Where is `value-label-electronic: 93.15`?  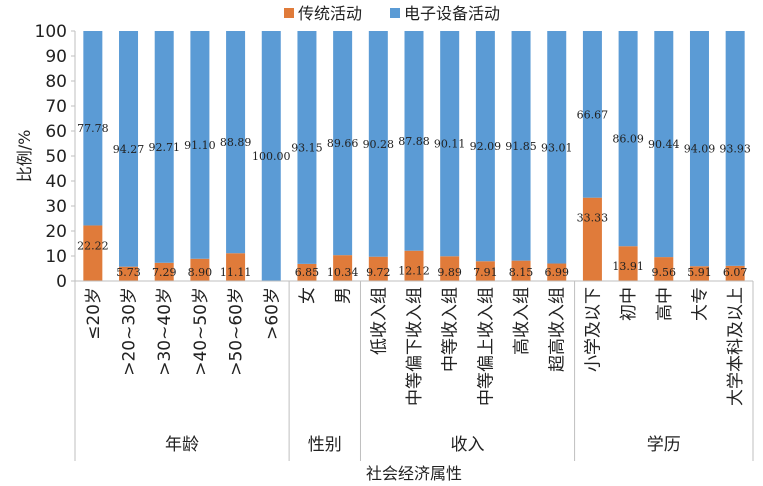 value-label-electronic: 93.15 is located at coordinates (307, 147).